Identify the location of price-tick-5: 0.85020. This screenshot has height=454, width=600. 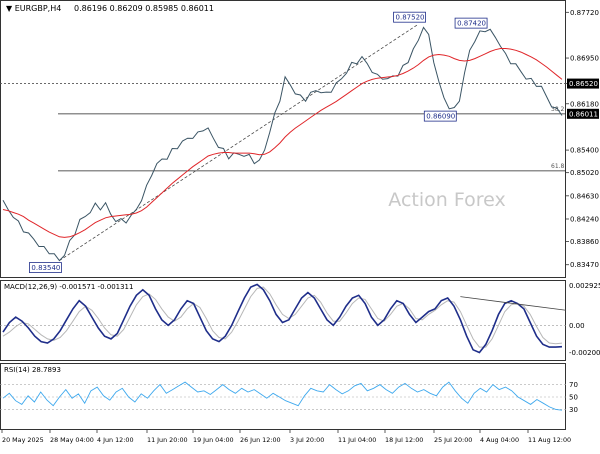
(584, 173).